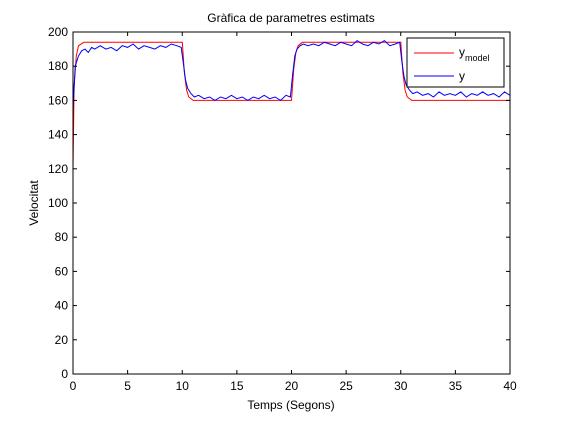 This screenshot has height=425, width=561. Describe the element at coordinates (401, 386) in the screenshot. I see `x-tick-label: 30` at that location.